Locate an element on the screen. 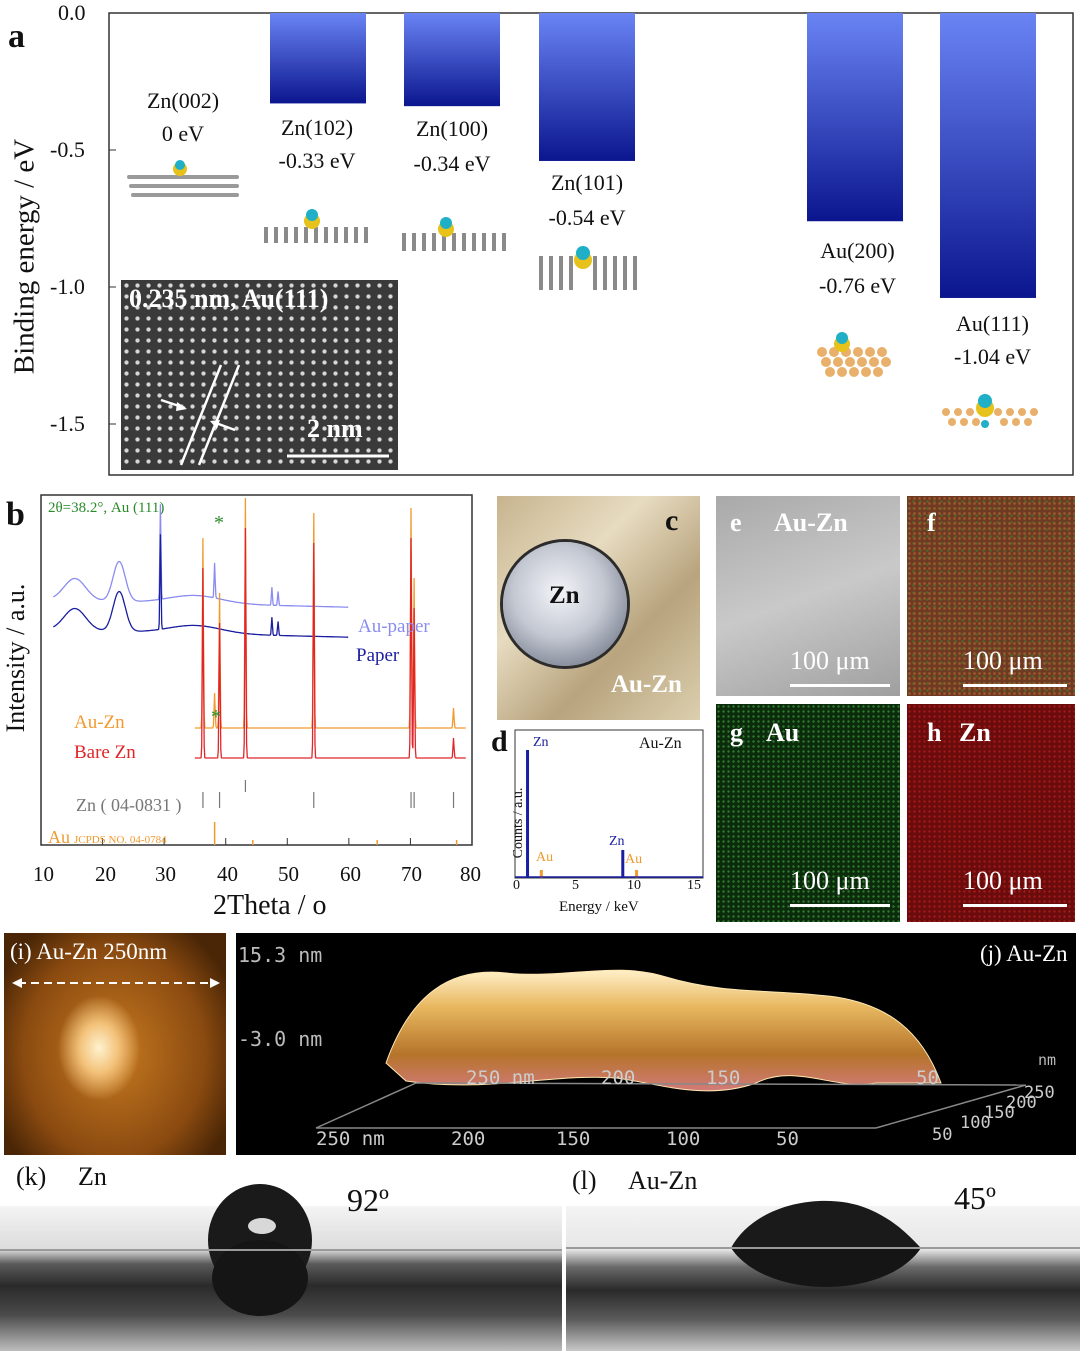  slab-model-zn102 is located at coordinates (316, 226).